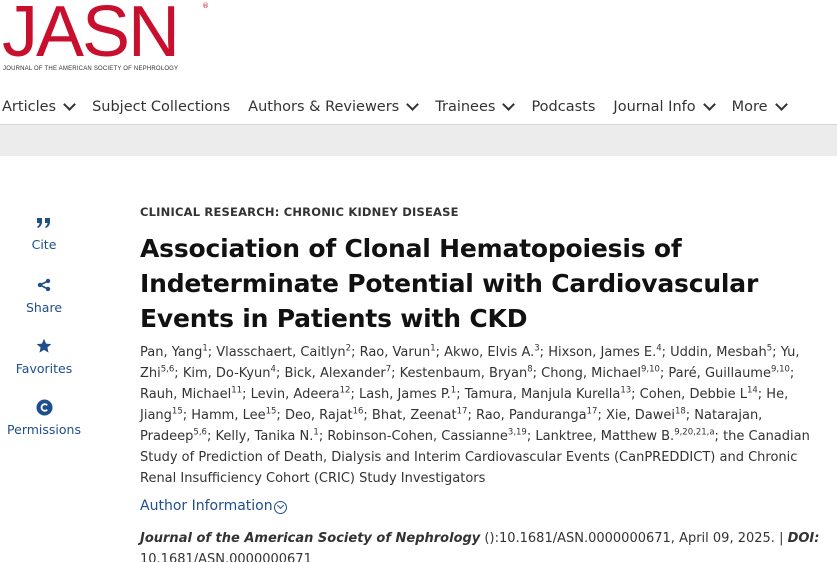  Describe the element at coordinates (44, 307) in the screenshot. I see `share-label: Share` at that location.